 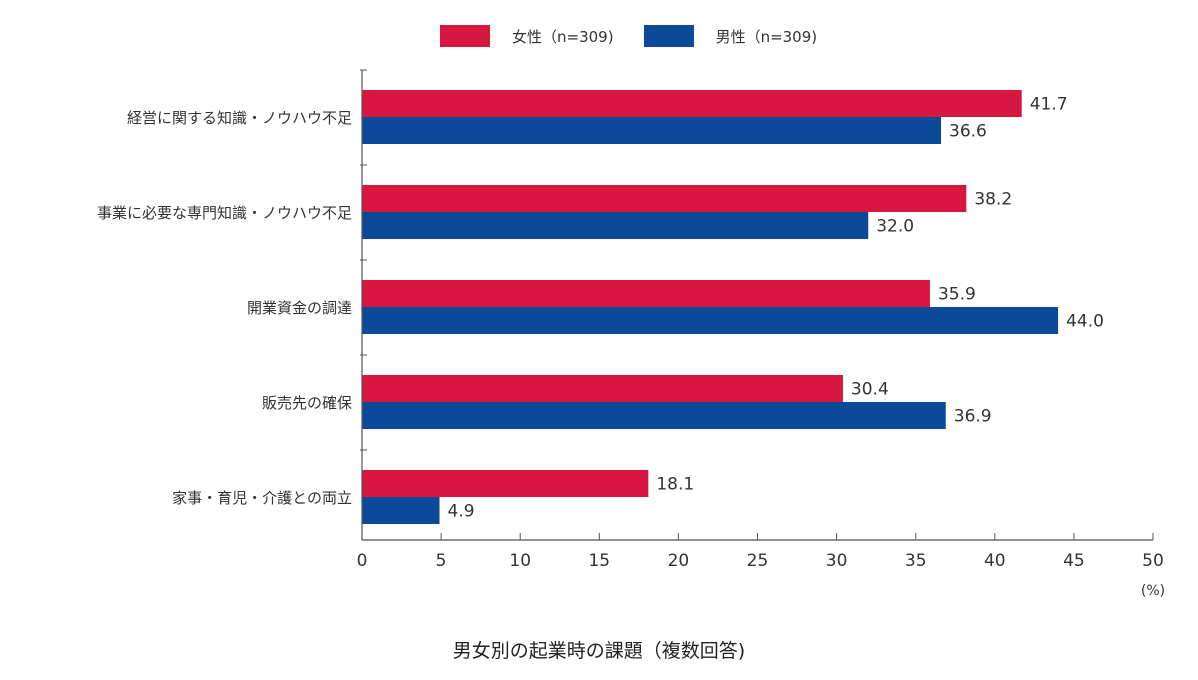 What do you see at coordinates (766, 36) in the screenshot?
I see `legend-label-male: 男性（n=309)` at bounding box center [766, 36].